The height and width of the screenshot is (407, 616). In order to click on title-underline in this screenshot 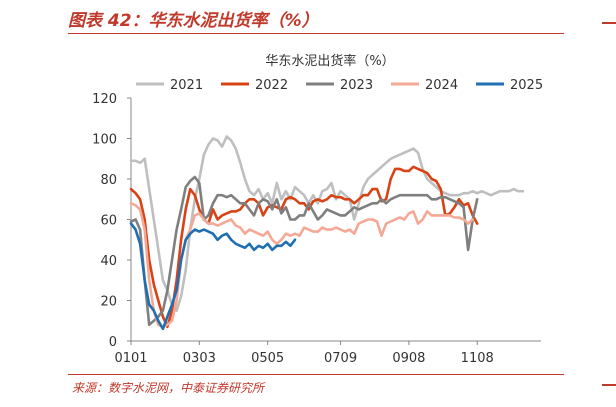, I will do `click(316, 33)`.